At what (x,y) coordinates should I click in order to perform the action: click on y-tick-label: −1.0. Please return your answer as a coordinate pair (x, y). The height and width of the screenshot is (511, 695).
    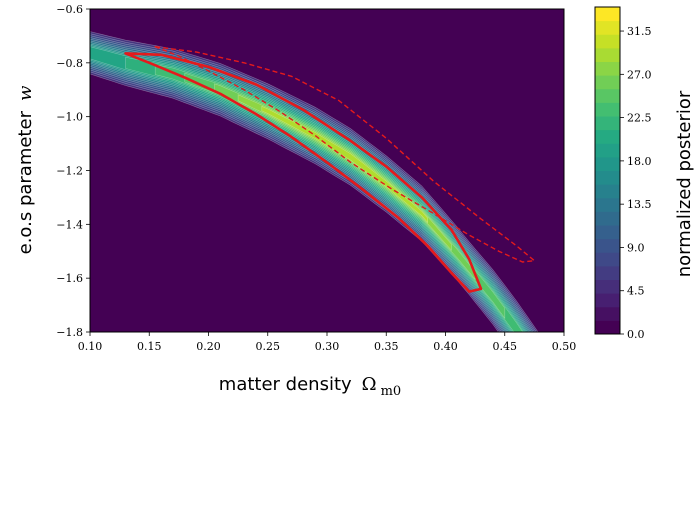
    Looking at the image, I should click on (69, 117).